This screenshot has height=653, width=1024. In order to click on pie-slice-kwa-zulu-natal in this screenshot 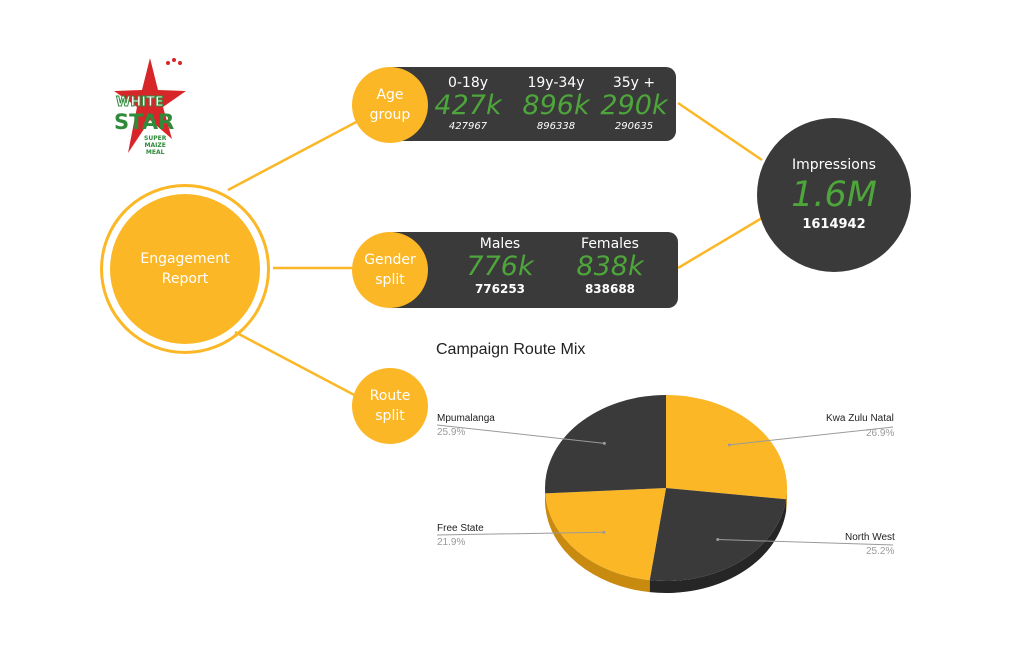, I will do `click(727, 447)`.